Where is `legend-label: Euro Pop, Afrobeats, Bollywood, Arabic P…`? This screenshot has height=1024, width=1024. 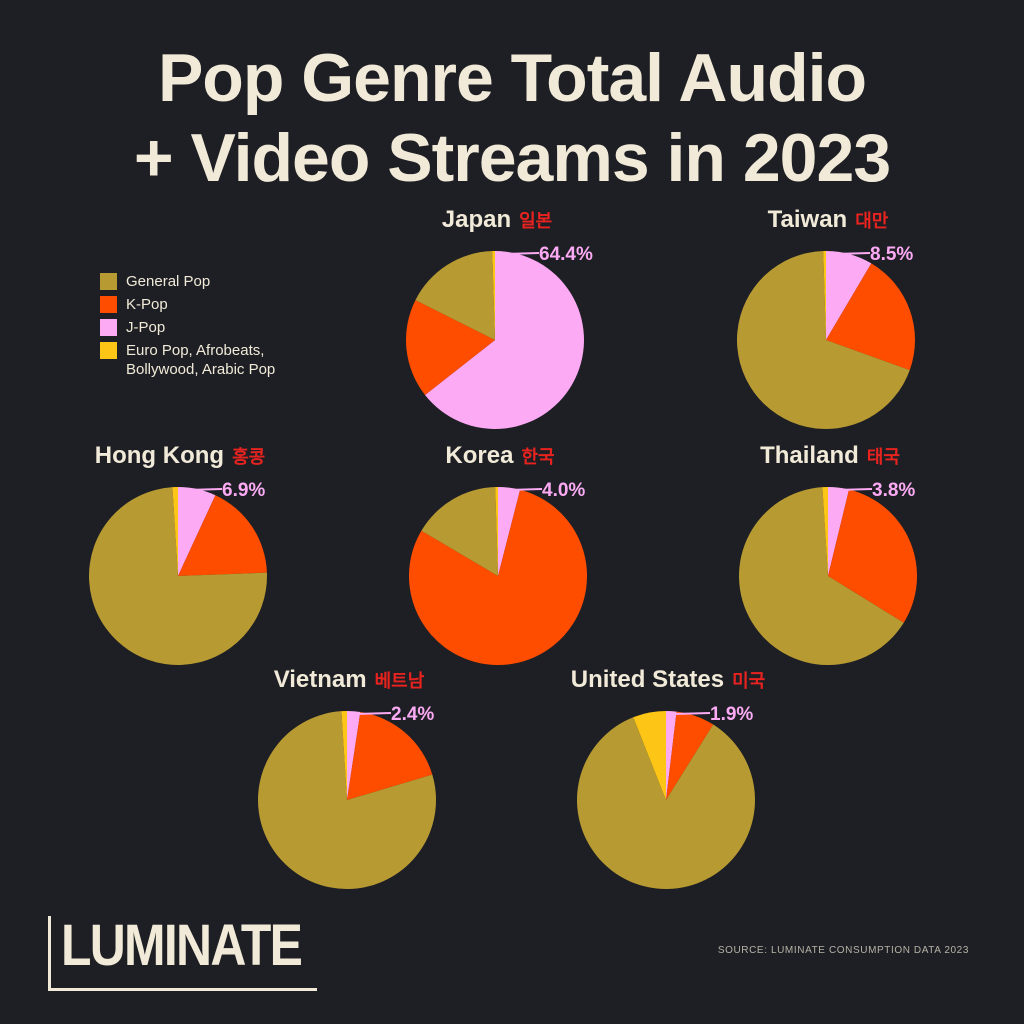
legend-label: Euro Pop, Afrobeats, Bollywood, Arabic P… is located at coordinates (201, 360).